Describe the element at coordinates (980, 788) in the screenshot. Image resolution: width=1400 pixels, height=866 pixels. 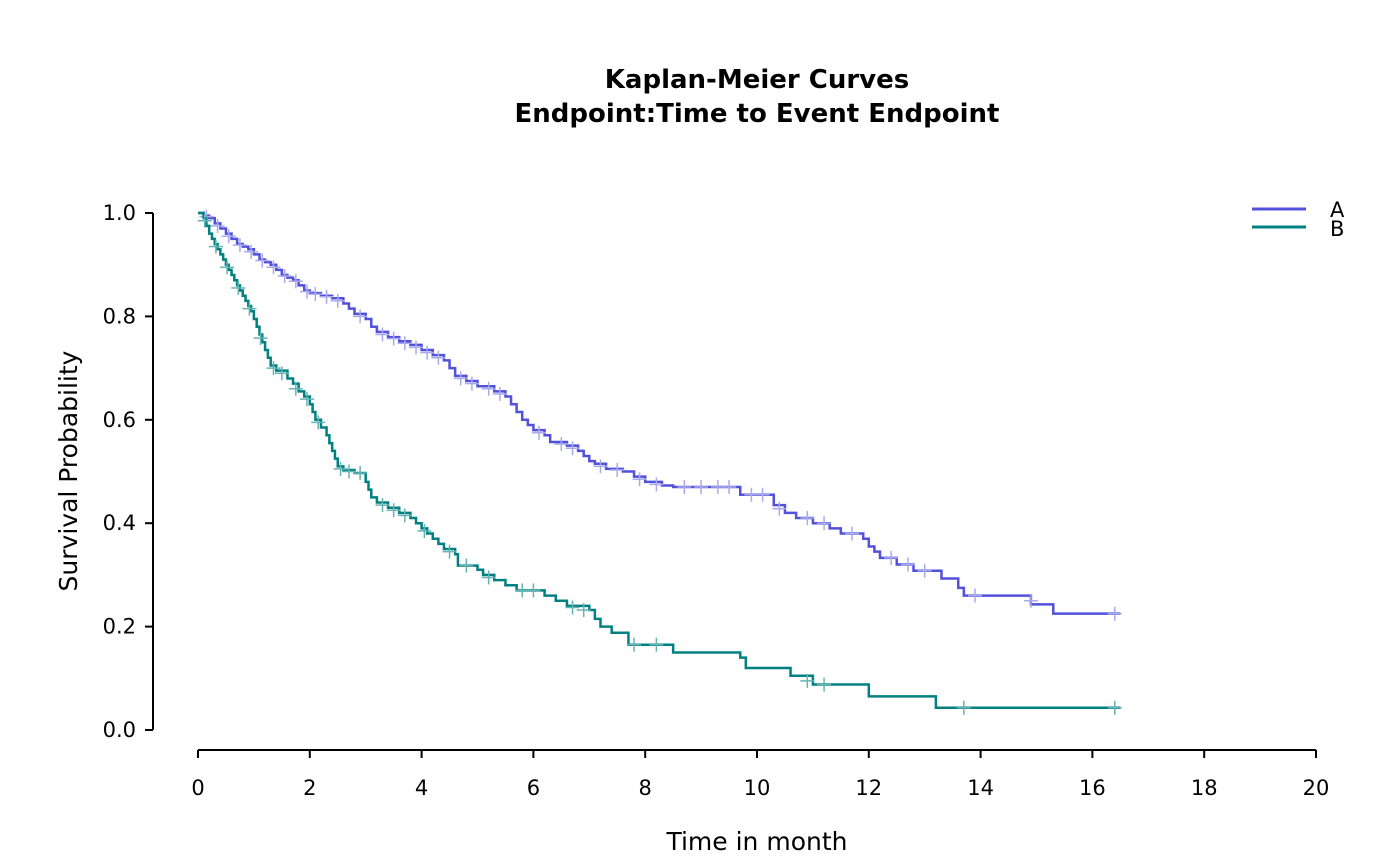
I see `x-tick-label-7: 14` at that location.